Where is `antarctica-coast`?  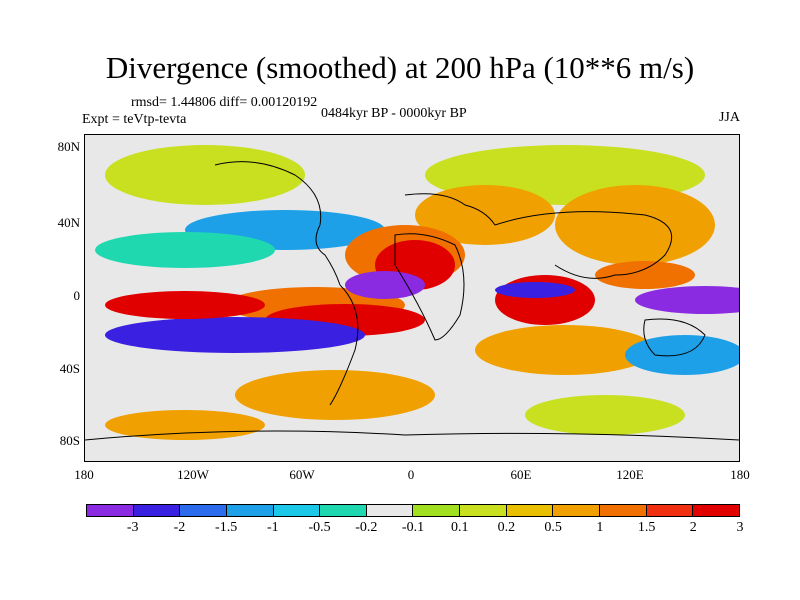 antarctica-coast is located at coordinates (412, 435).